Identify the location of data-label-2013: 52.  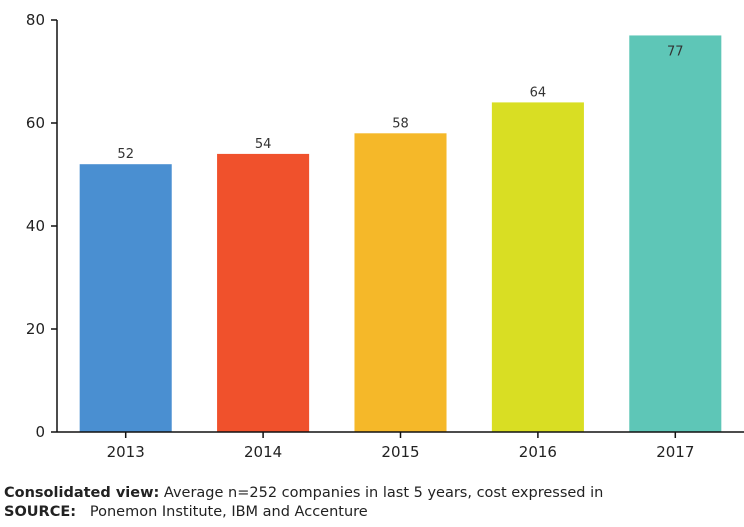
(125, 154).